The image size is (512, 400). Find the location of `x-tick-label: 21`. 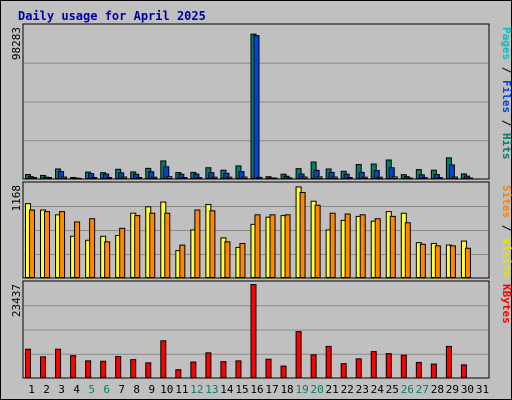

x-tick-label: 21 is located at coordinates (332, 389).